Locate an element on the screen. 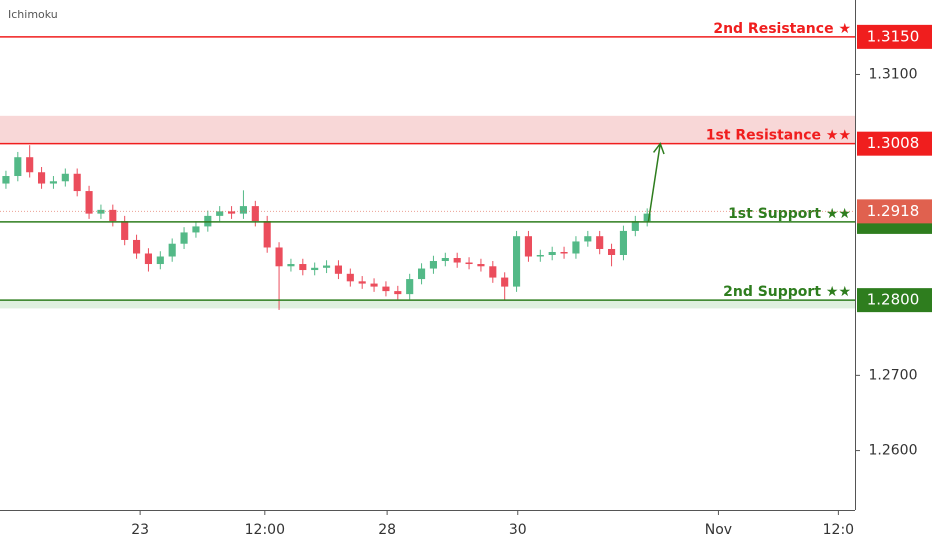  level-tag-label: 1.3008 is located at coordinates (893, 143).